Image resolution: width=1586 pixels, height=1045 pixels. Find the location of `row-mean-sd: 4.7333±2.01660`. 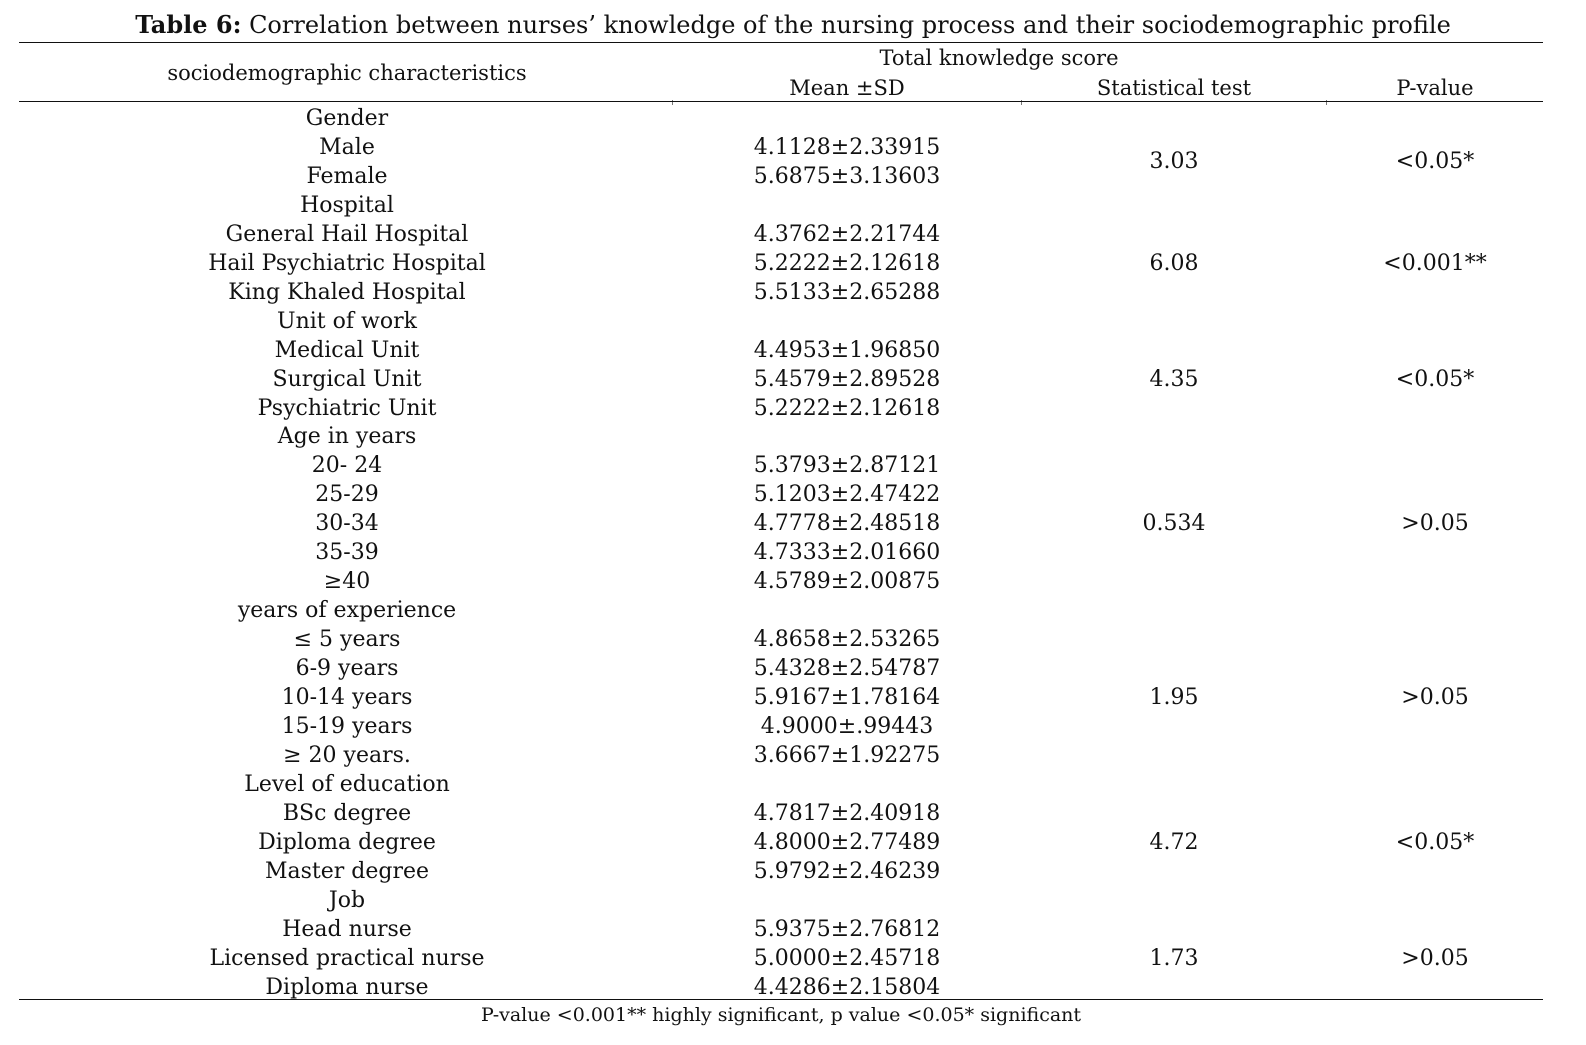

row-mean-sd: 4.7333±2.01660 is located at coordinates (847, 553).